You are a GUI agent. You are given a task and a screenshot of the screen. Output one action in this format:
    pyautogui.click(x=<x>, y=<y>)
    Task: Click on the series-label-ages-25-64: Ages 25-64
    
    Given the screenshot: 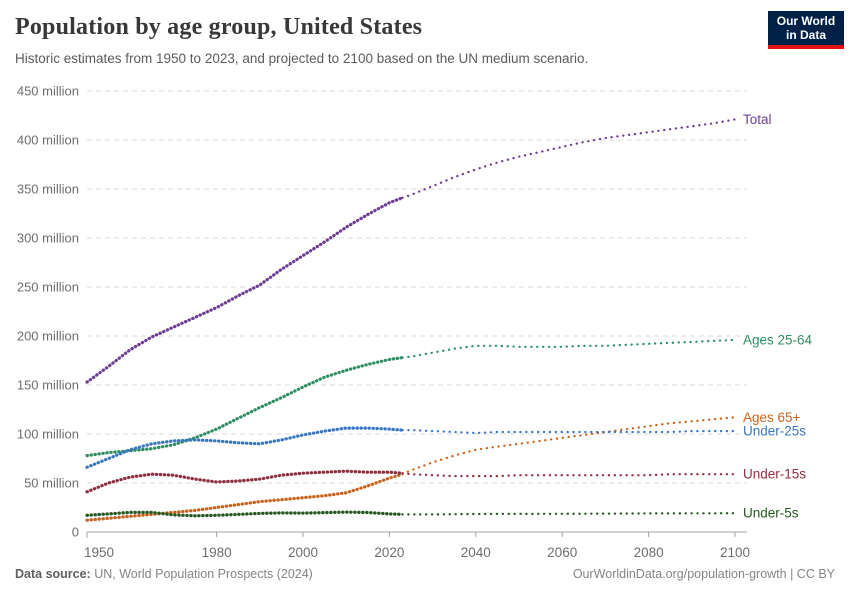 What is the action you would take?
    pyautogui.click(x=778, y=339)
    